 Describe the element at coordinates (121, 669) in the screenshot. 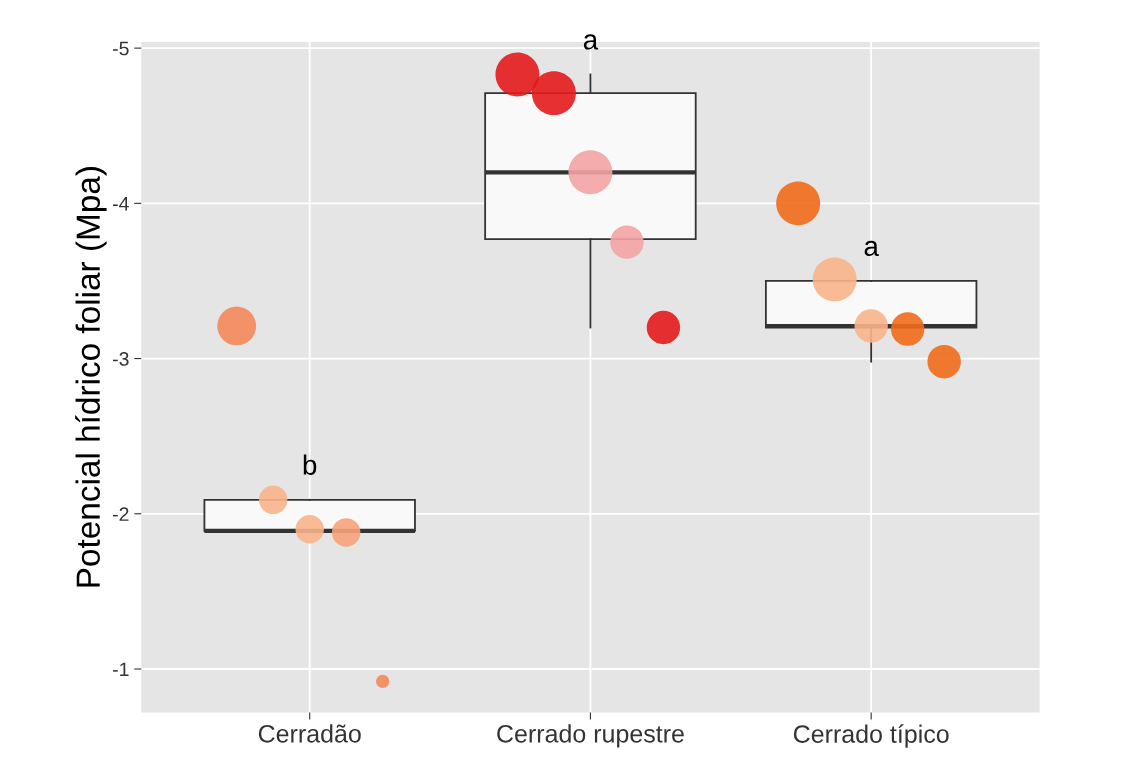

I see `y-tick-label: -1` at that location.